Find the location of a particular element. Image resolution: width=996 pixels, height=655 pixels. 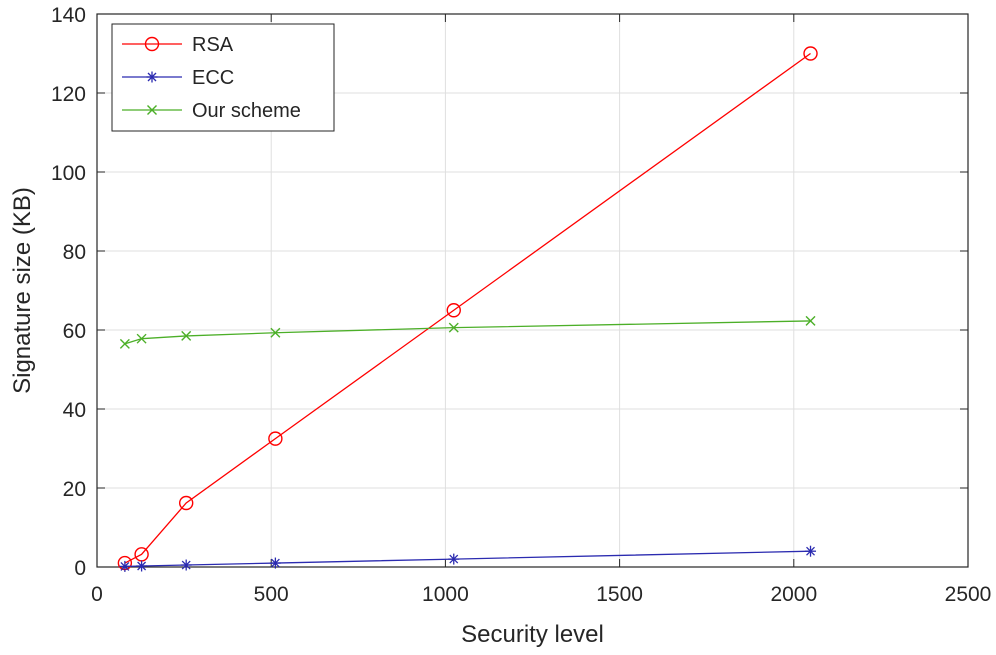

legend: RSA ECC Our scheme is located at coordinates (223, 77).